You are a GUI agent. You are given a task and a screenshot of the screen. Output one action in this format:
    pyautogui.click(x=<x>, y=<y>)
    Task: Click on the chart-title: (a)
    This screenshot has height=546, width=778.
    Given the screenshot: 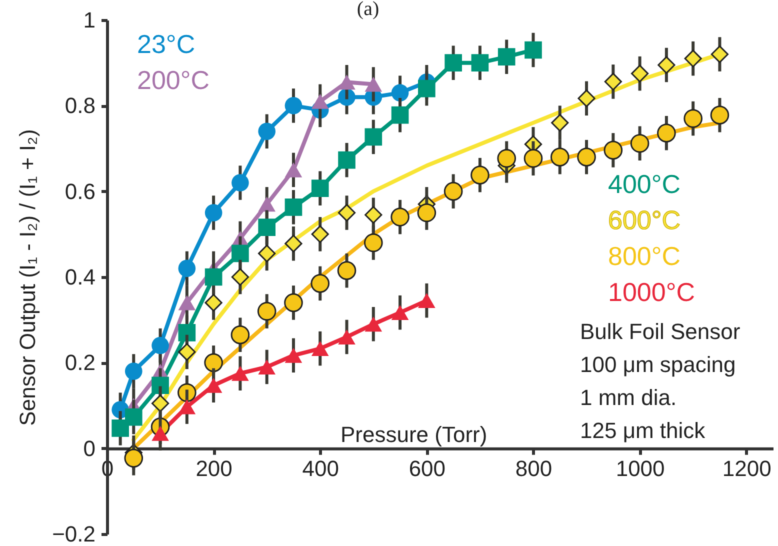 What is the action you would take?
    pyautogui.click(x=368, y=10)
    